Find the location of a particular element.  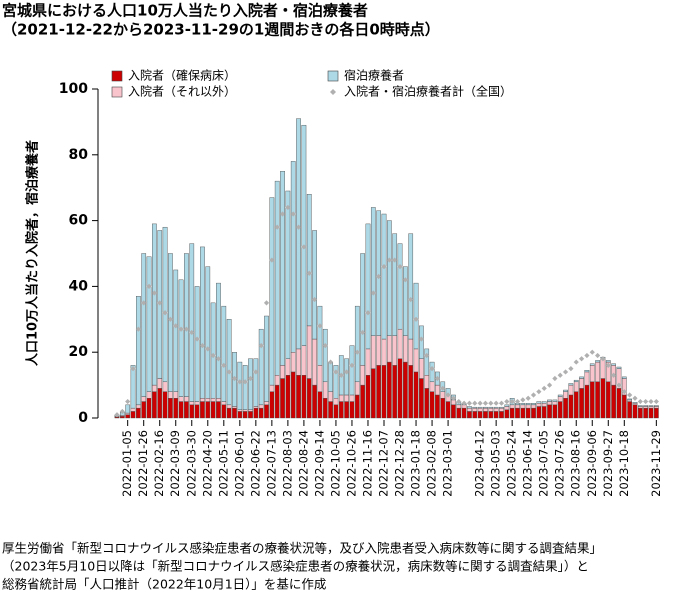

x-tick-label: 2023-04-12 is located at coordinates (480, 463).